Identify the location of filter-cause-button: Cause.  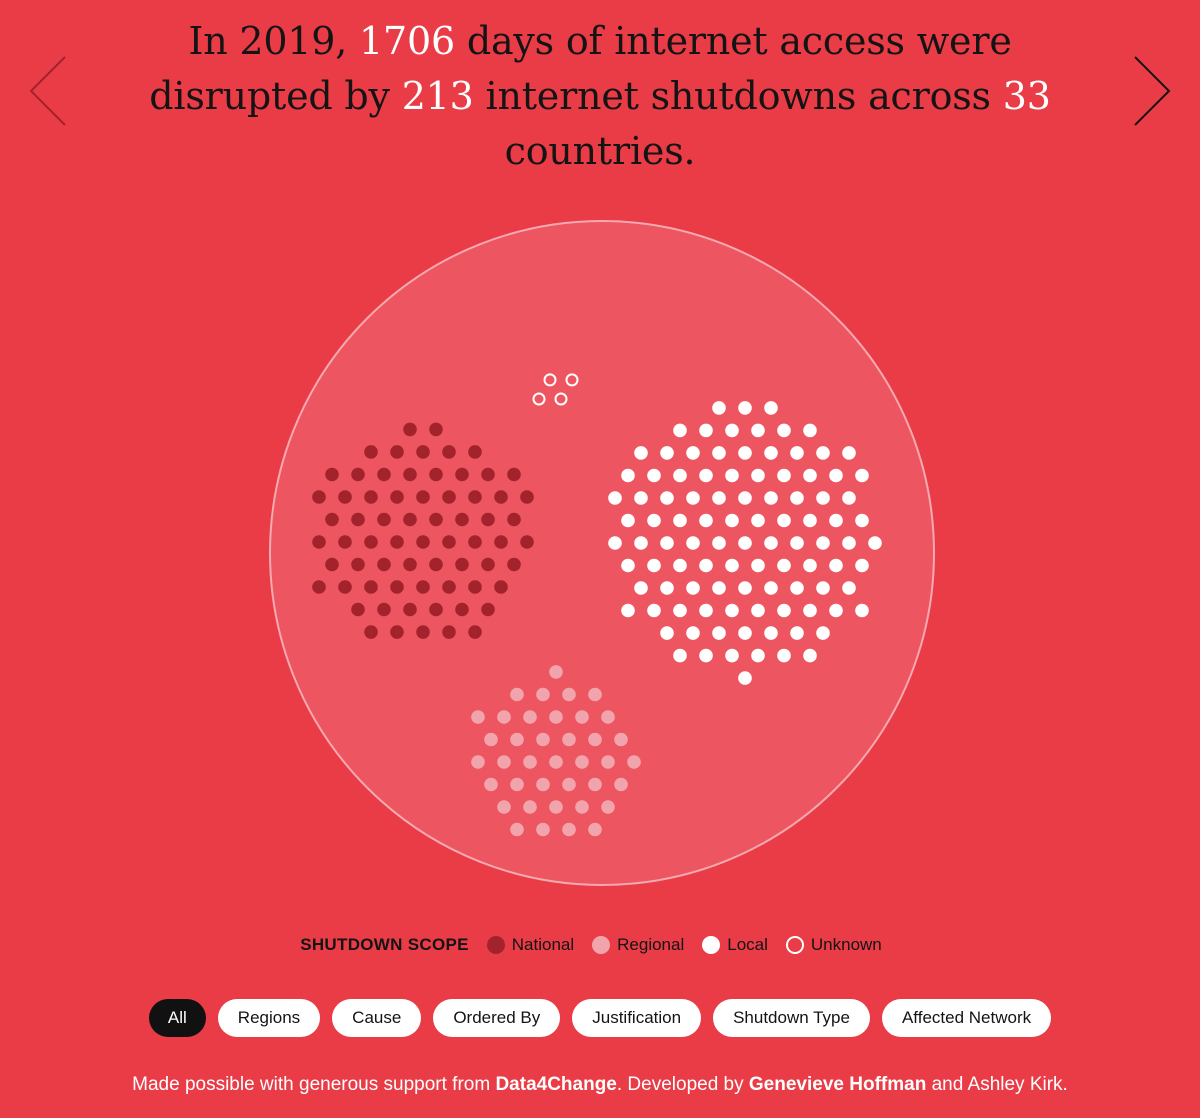
(377, 1018).